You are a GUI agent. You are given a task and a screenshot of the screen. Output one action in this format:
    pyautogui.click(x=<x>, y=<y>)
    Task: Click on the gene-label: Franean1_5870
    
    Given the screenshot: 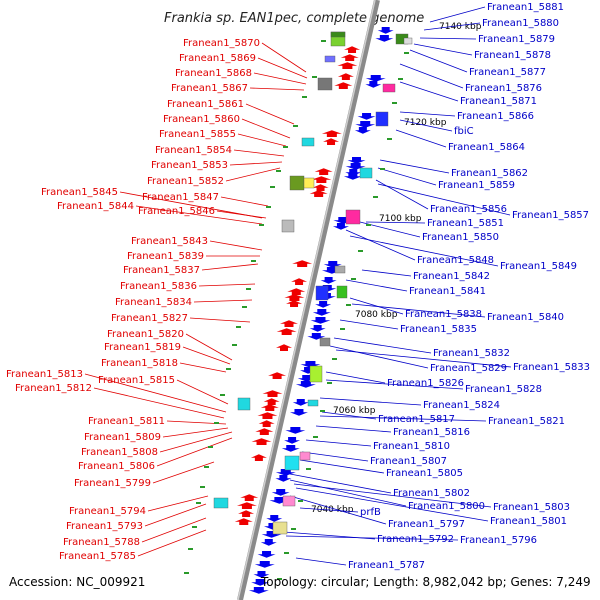 What is the action you would take?
    pyautogui.click(x=221, y=43)
    